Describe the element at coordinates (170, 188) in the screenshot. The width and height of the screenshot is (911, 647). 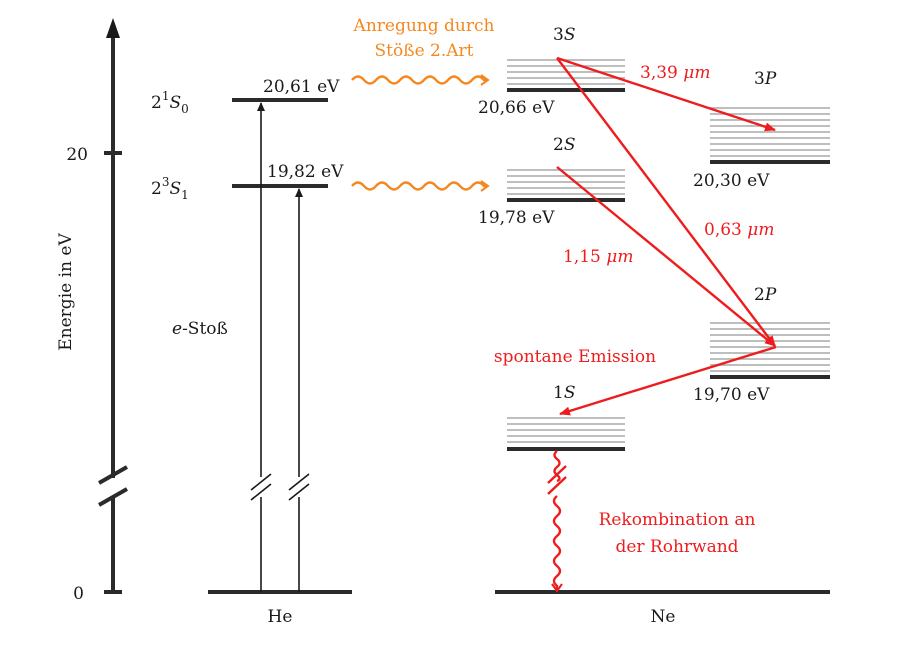
I see `he-triplet-term: 23S1` at that location.